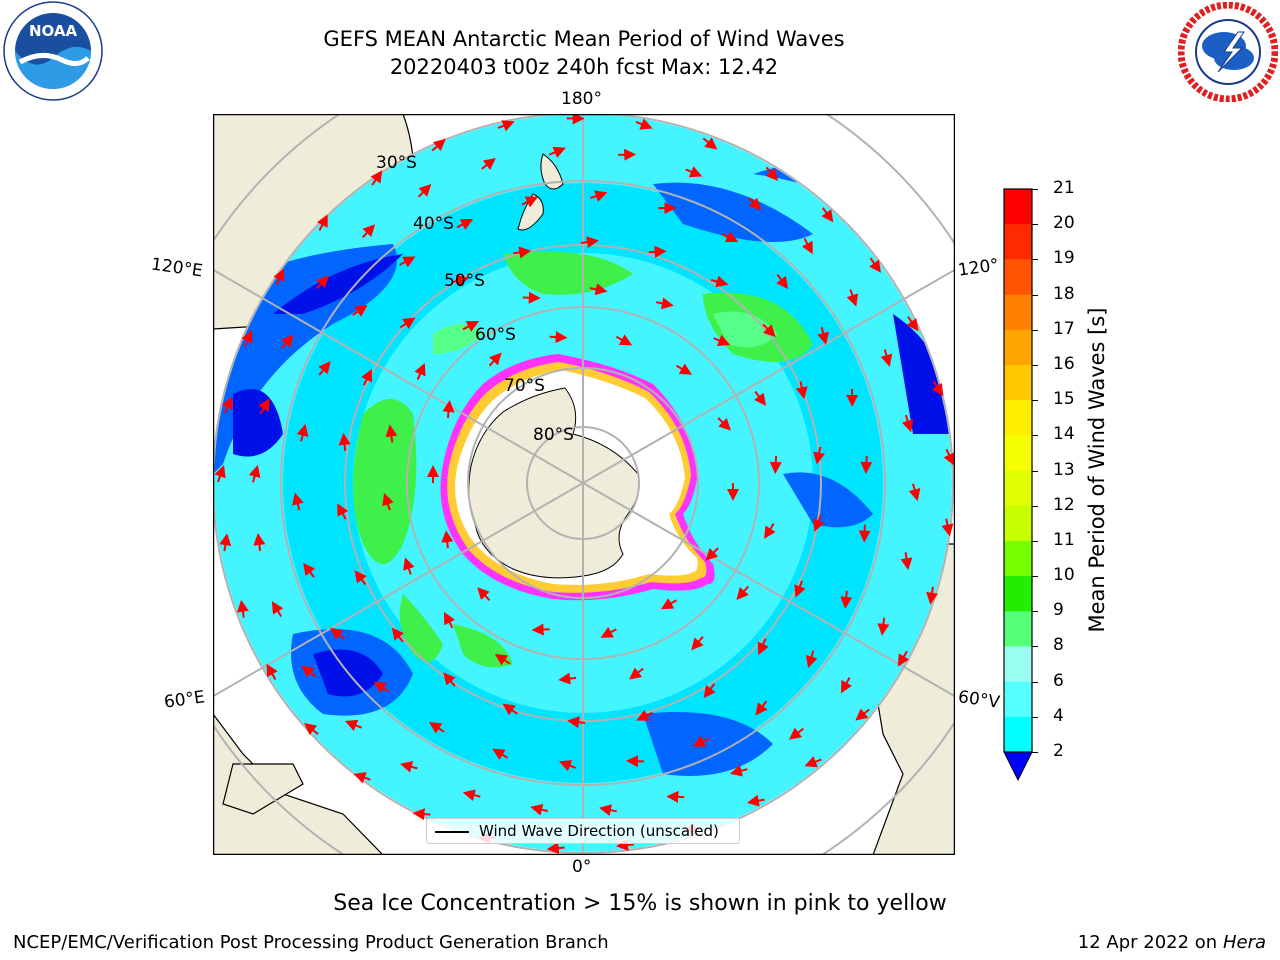  What do you see at coordinates (396, 163) in the screenshot?
I see `lat-label-30s: 30°S` at bounding box center [396, 163].